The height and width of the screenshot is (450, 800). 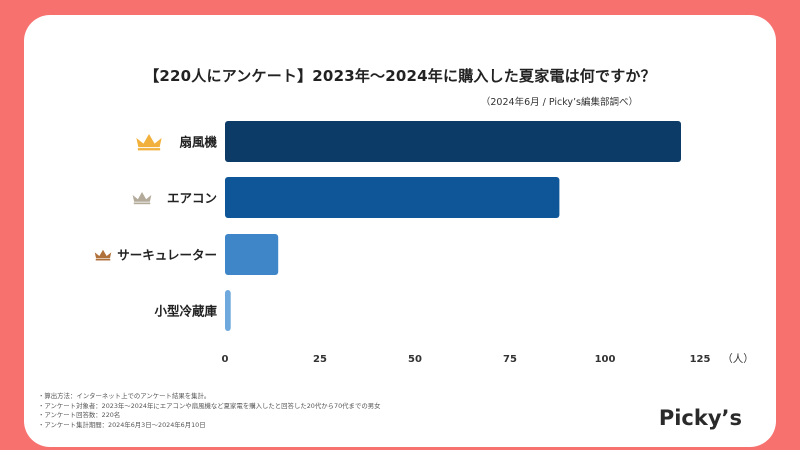 What do you see at coordinates (192, 198) in the screenshot?
I see `category-label-2: エアコン` at bounding box center [192, 198].